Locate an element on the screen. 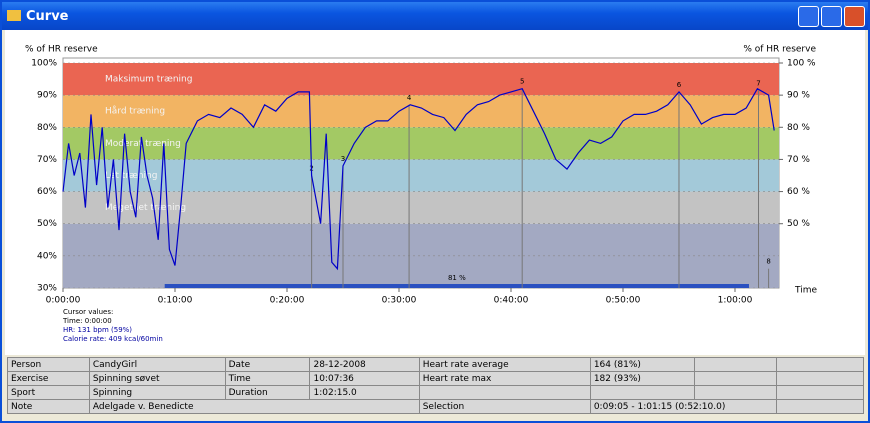  cell: Heart rate max is located at coordinates (504, 378).